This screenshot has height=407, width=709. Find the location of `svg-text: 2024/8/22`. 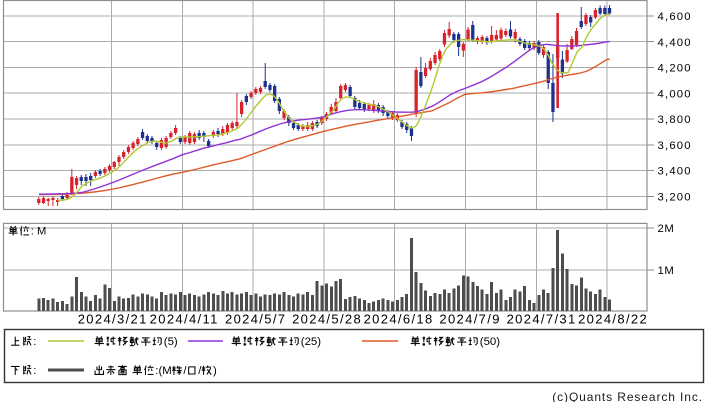

svg-text: 2024/8/22 is located at coordinates (613, 319).